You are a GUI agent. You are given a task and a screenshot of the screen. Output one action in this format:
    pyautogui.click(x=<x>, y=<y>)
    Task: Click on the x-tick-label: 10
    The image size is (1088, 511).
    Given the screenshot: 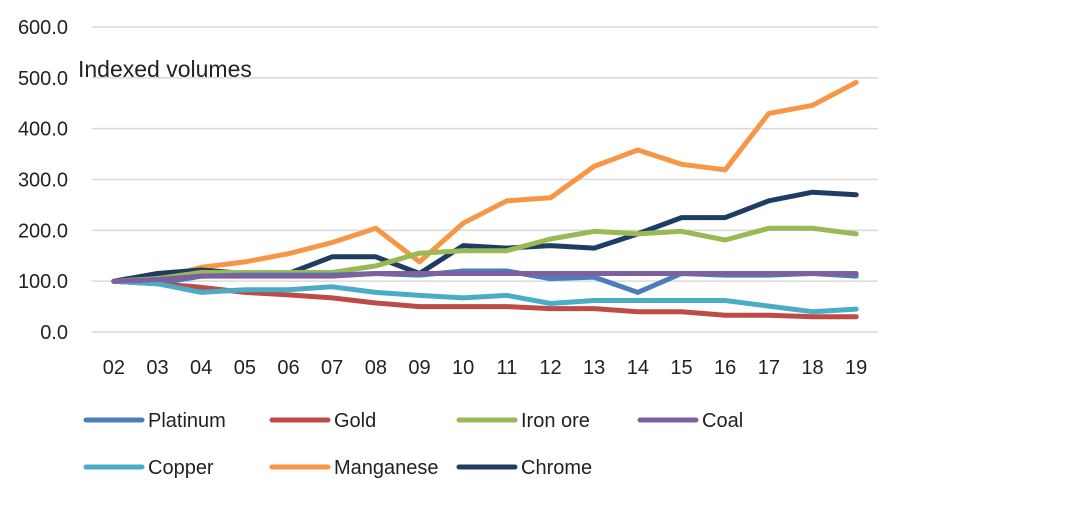 What is the action you would take?
    pyautogui.click(x=463, y=368)
    